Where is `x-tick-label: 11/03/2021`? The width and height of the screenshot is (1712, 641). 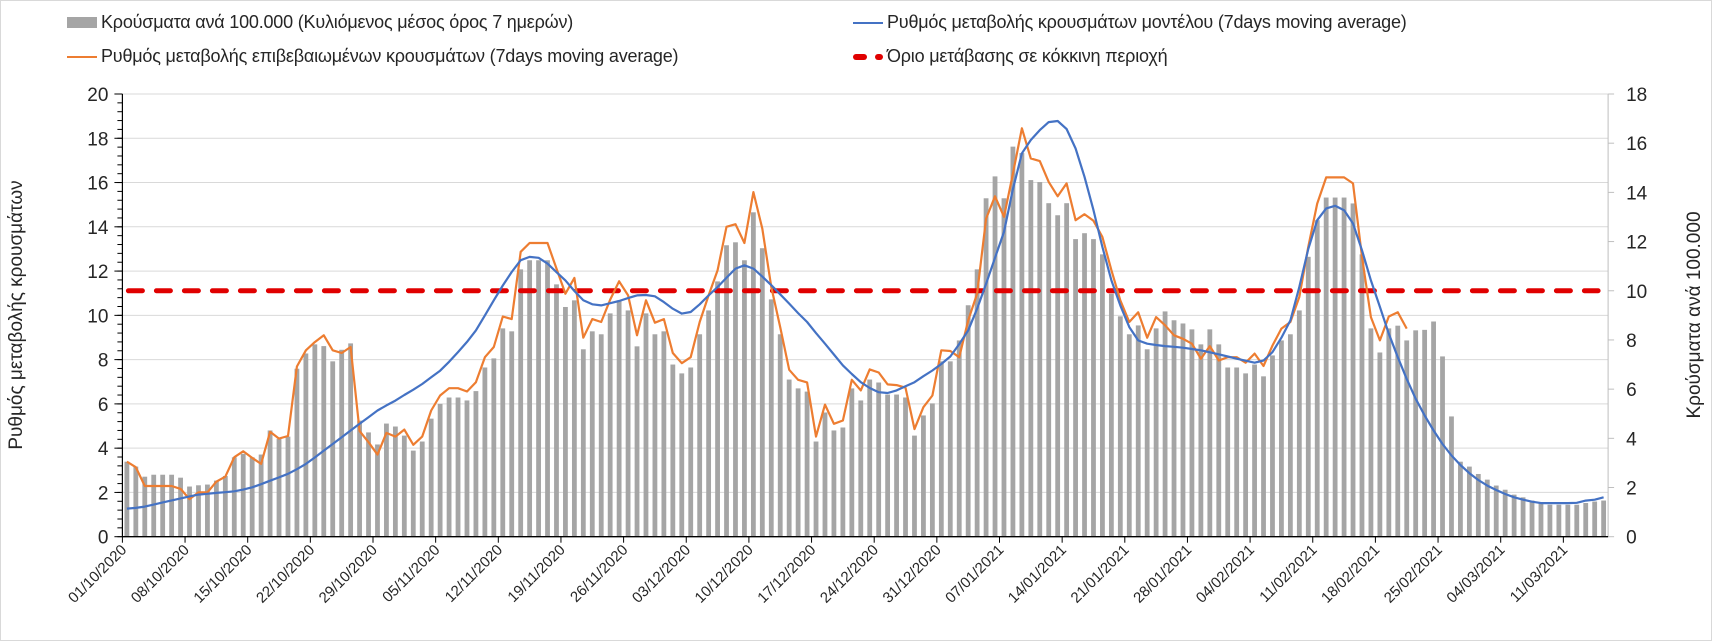
x-tick-label: 11/03/2021 is located at coordinates (1539, 574).